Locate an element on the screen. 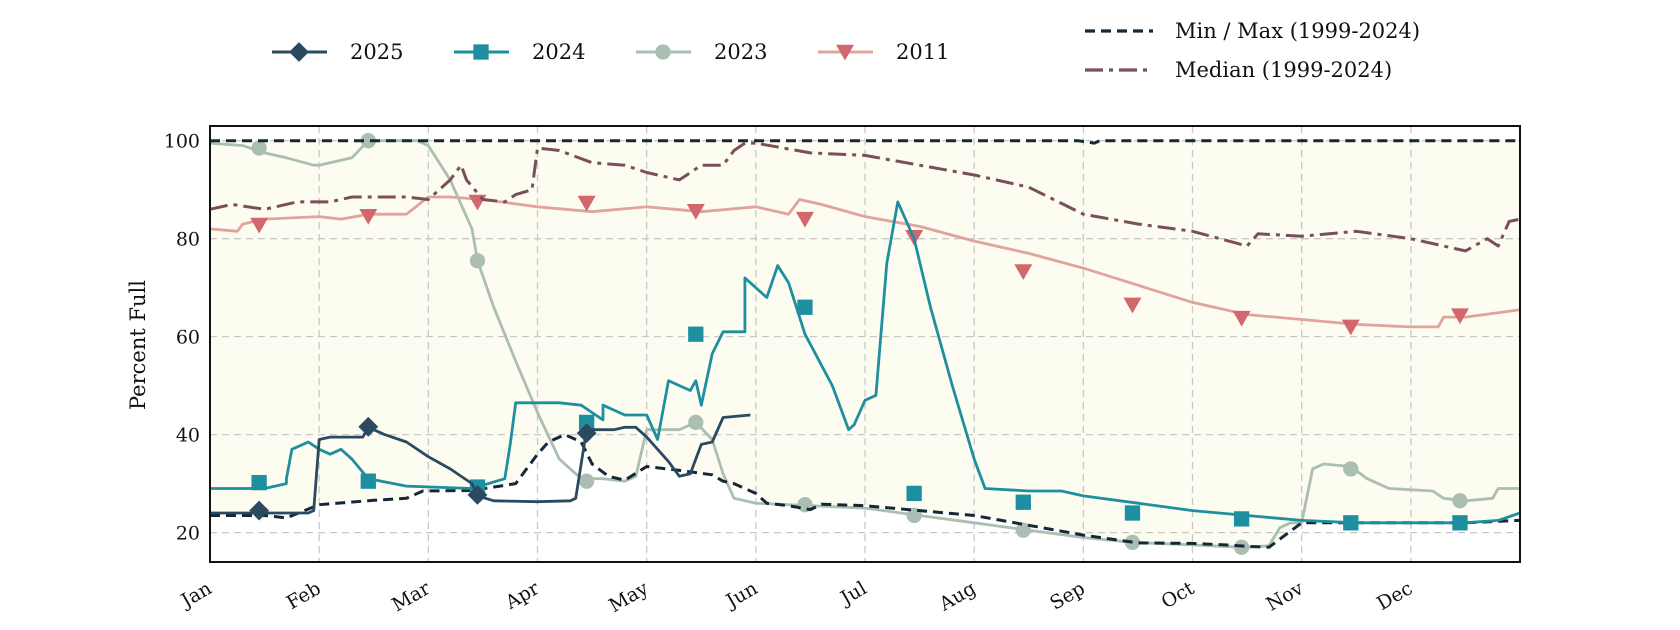 Image resolution: width=1680 pixels, height=630 pixels. legend-label: 2023 is located at coordinates (740, 52).